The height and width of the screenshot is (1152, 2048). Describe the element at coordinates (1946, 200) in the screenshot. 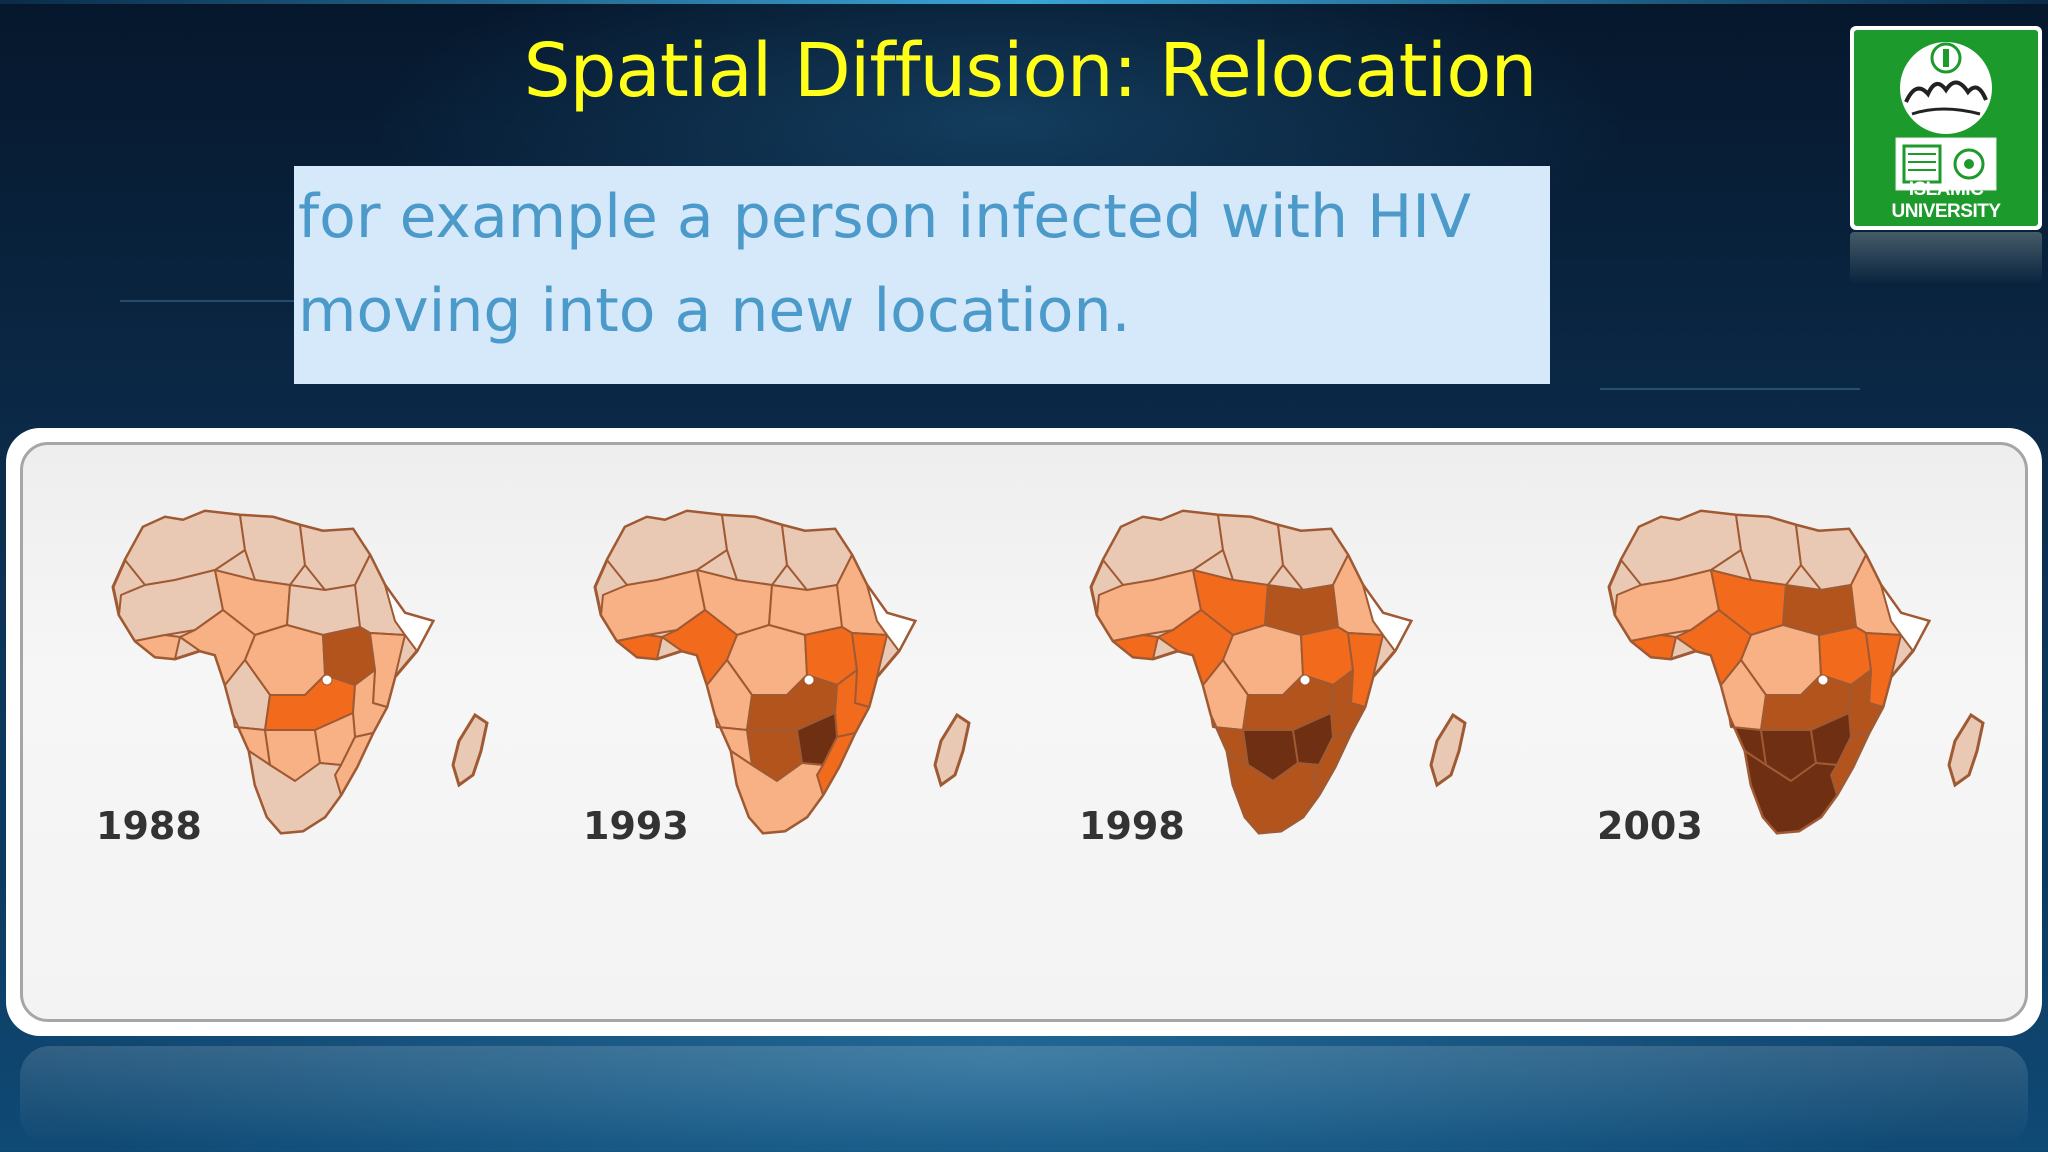

I see `logo-caption: ISLAMIC UNIVERSITY` at that location.